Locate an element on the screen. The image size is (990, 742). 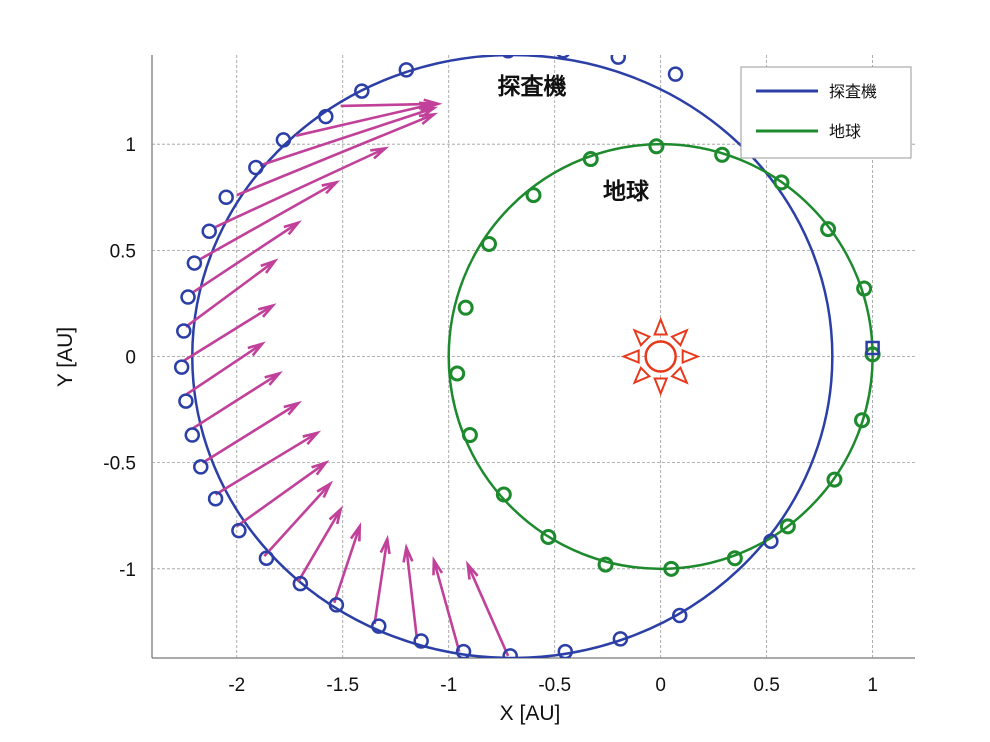
x-tick-label: 0 is located at coordinates (660, 685).